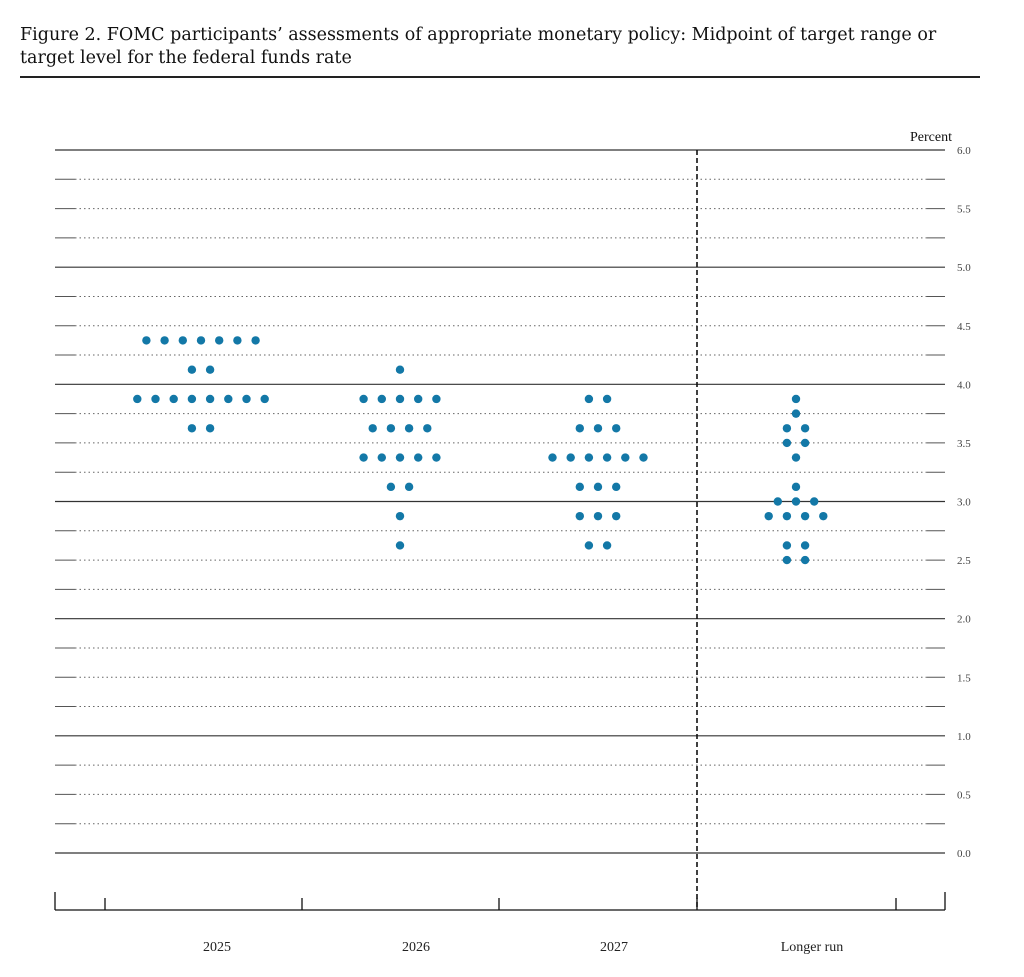 The width and height of the screenshot is (1024, 977). Describe the element at coordinates (964, 561) in the screenshot. I see `y-tick-label: 2.5` at that location.